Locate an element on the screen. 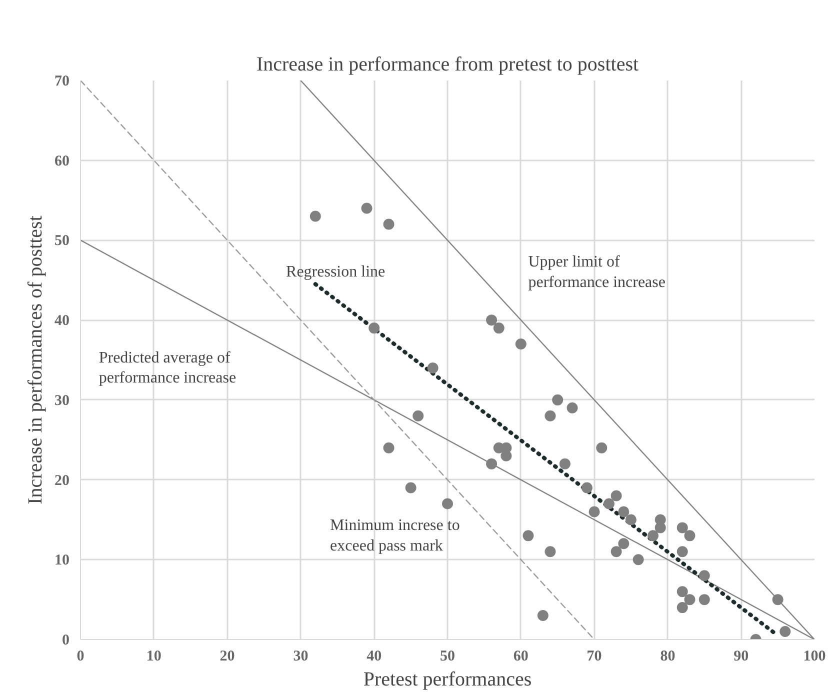 Image resolution: width=839 pixels, height=693 pixels. chart-title: Increase in performance from pretest to posttest is located at coordinates (447, 65).